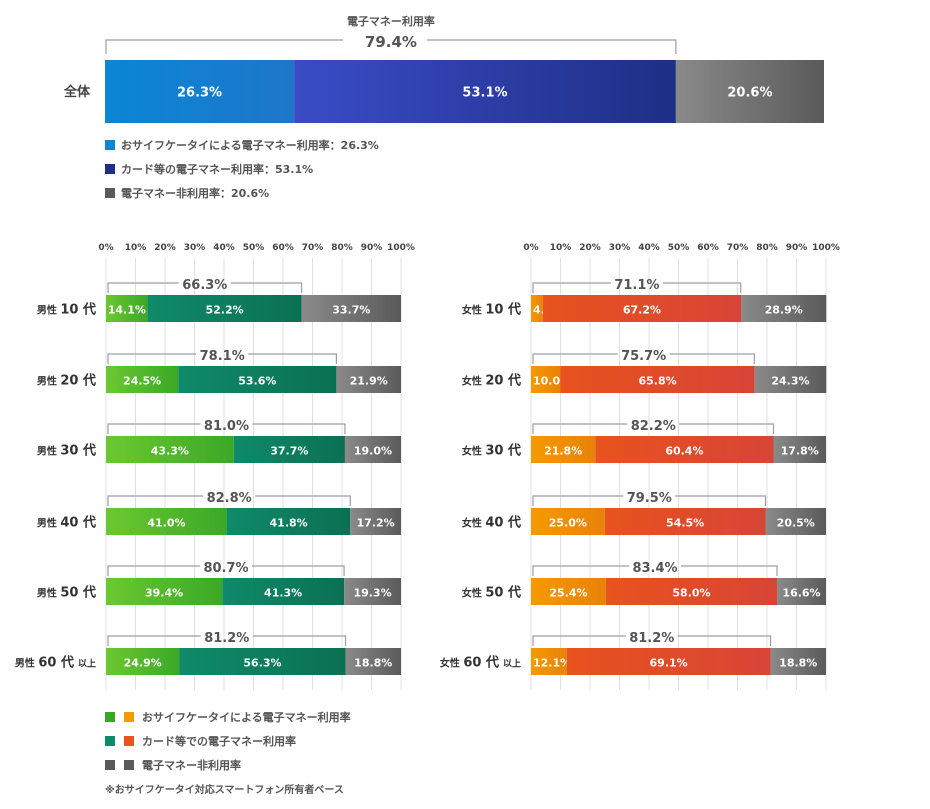 This screenshot has width=930, height=809. I want to click on overall-total-label: 79.4%, so click(391, 42).